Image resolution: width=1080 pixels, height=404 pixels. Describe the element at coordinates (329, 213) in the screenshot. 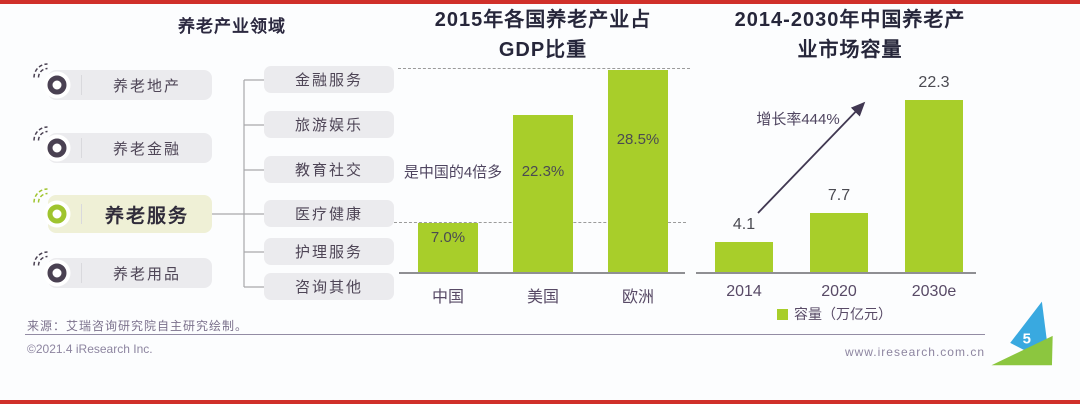

I see `subitem-medical-health: 医疗健康` at that location.